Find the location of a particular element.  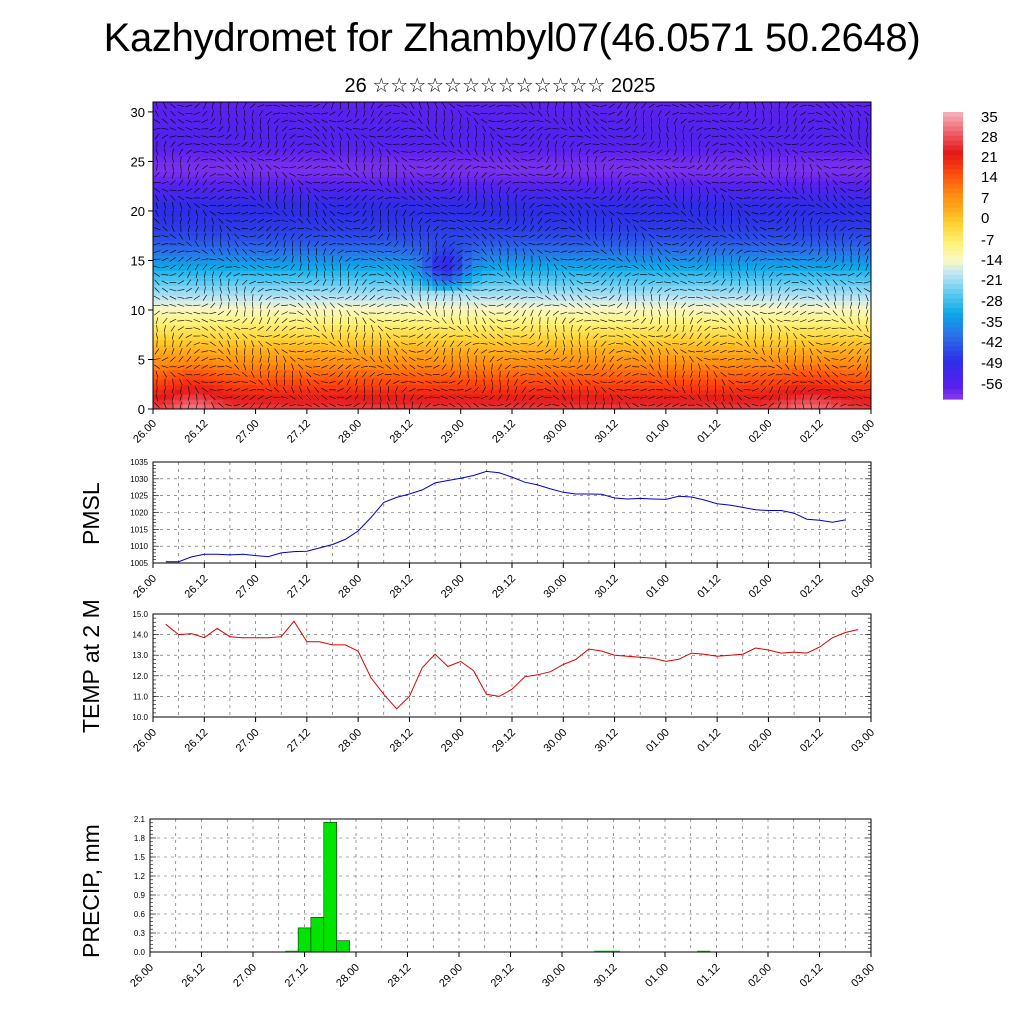

colorbar-label: -35 is located at coordinates (992, 322).